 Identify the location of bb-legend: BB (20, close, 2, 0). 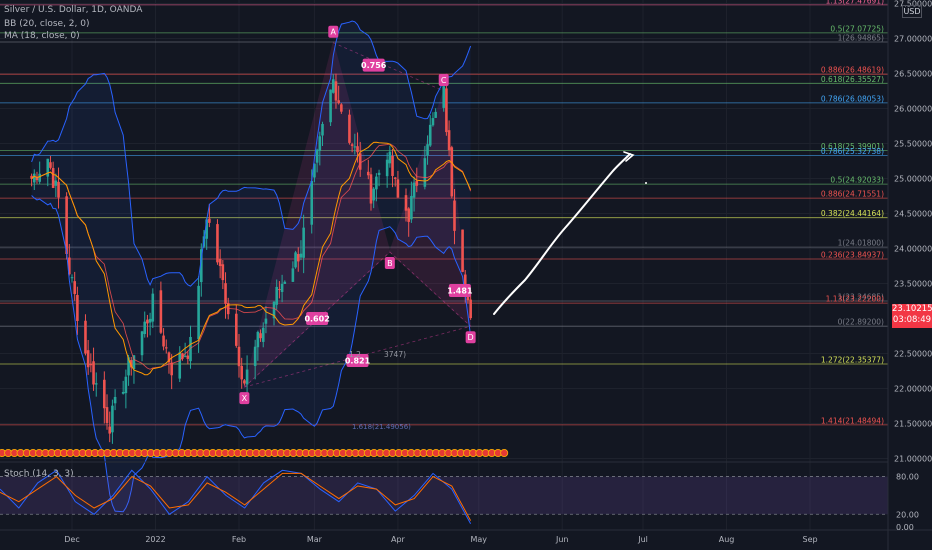
(47, 24).